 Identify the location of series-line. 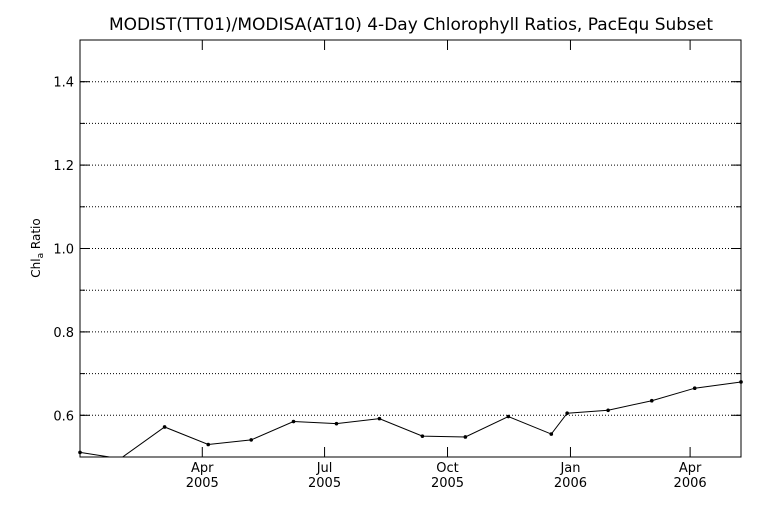
(410, 419).